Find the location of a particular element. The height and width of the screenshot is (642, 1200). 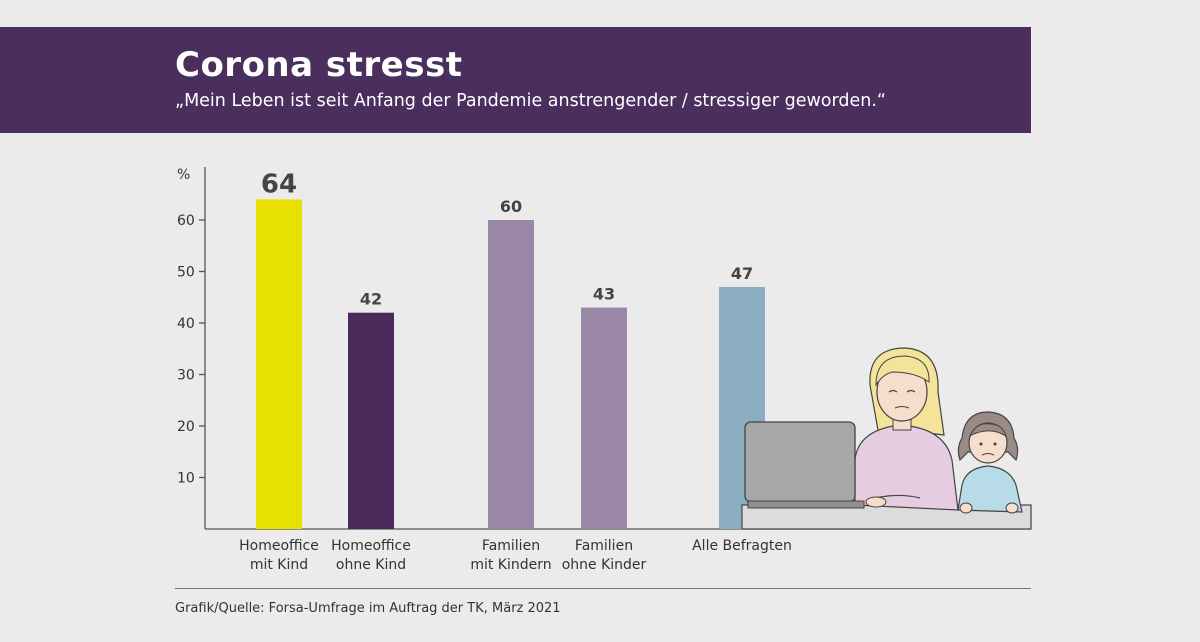

x-category-label: Familien mit Kindern is located at coordinates (511, 555).